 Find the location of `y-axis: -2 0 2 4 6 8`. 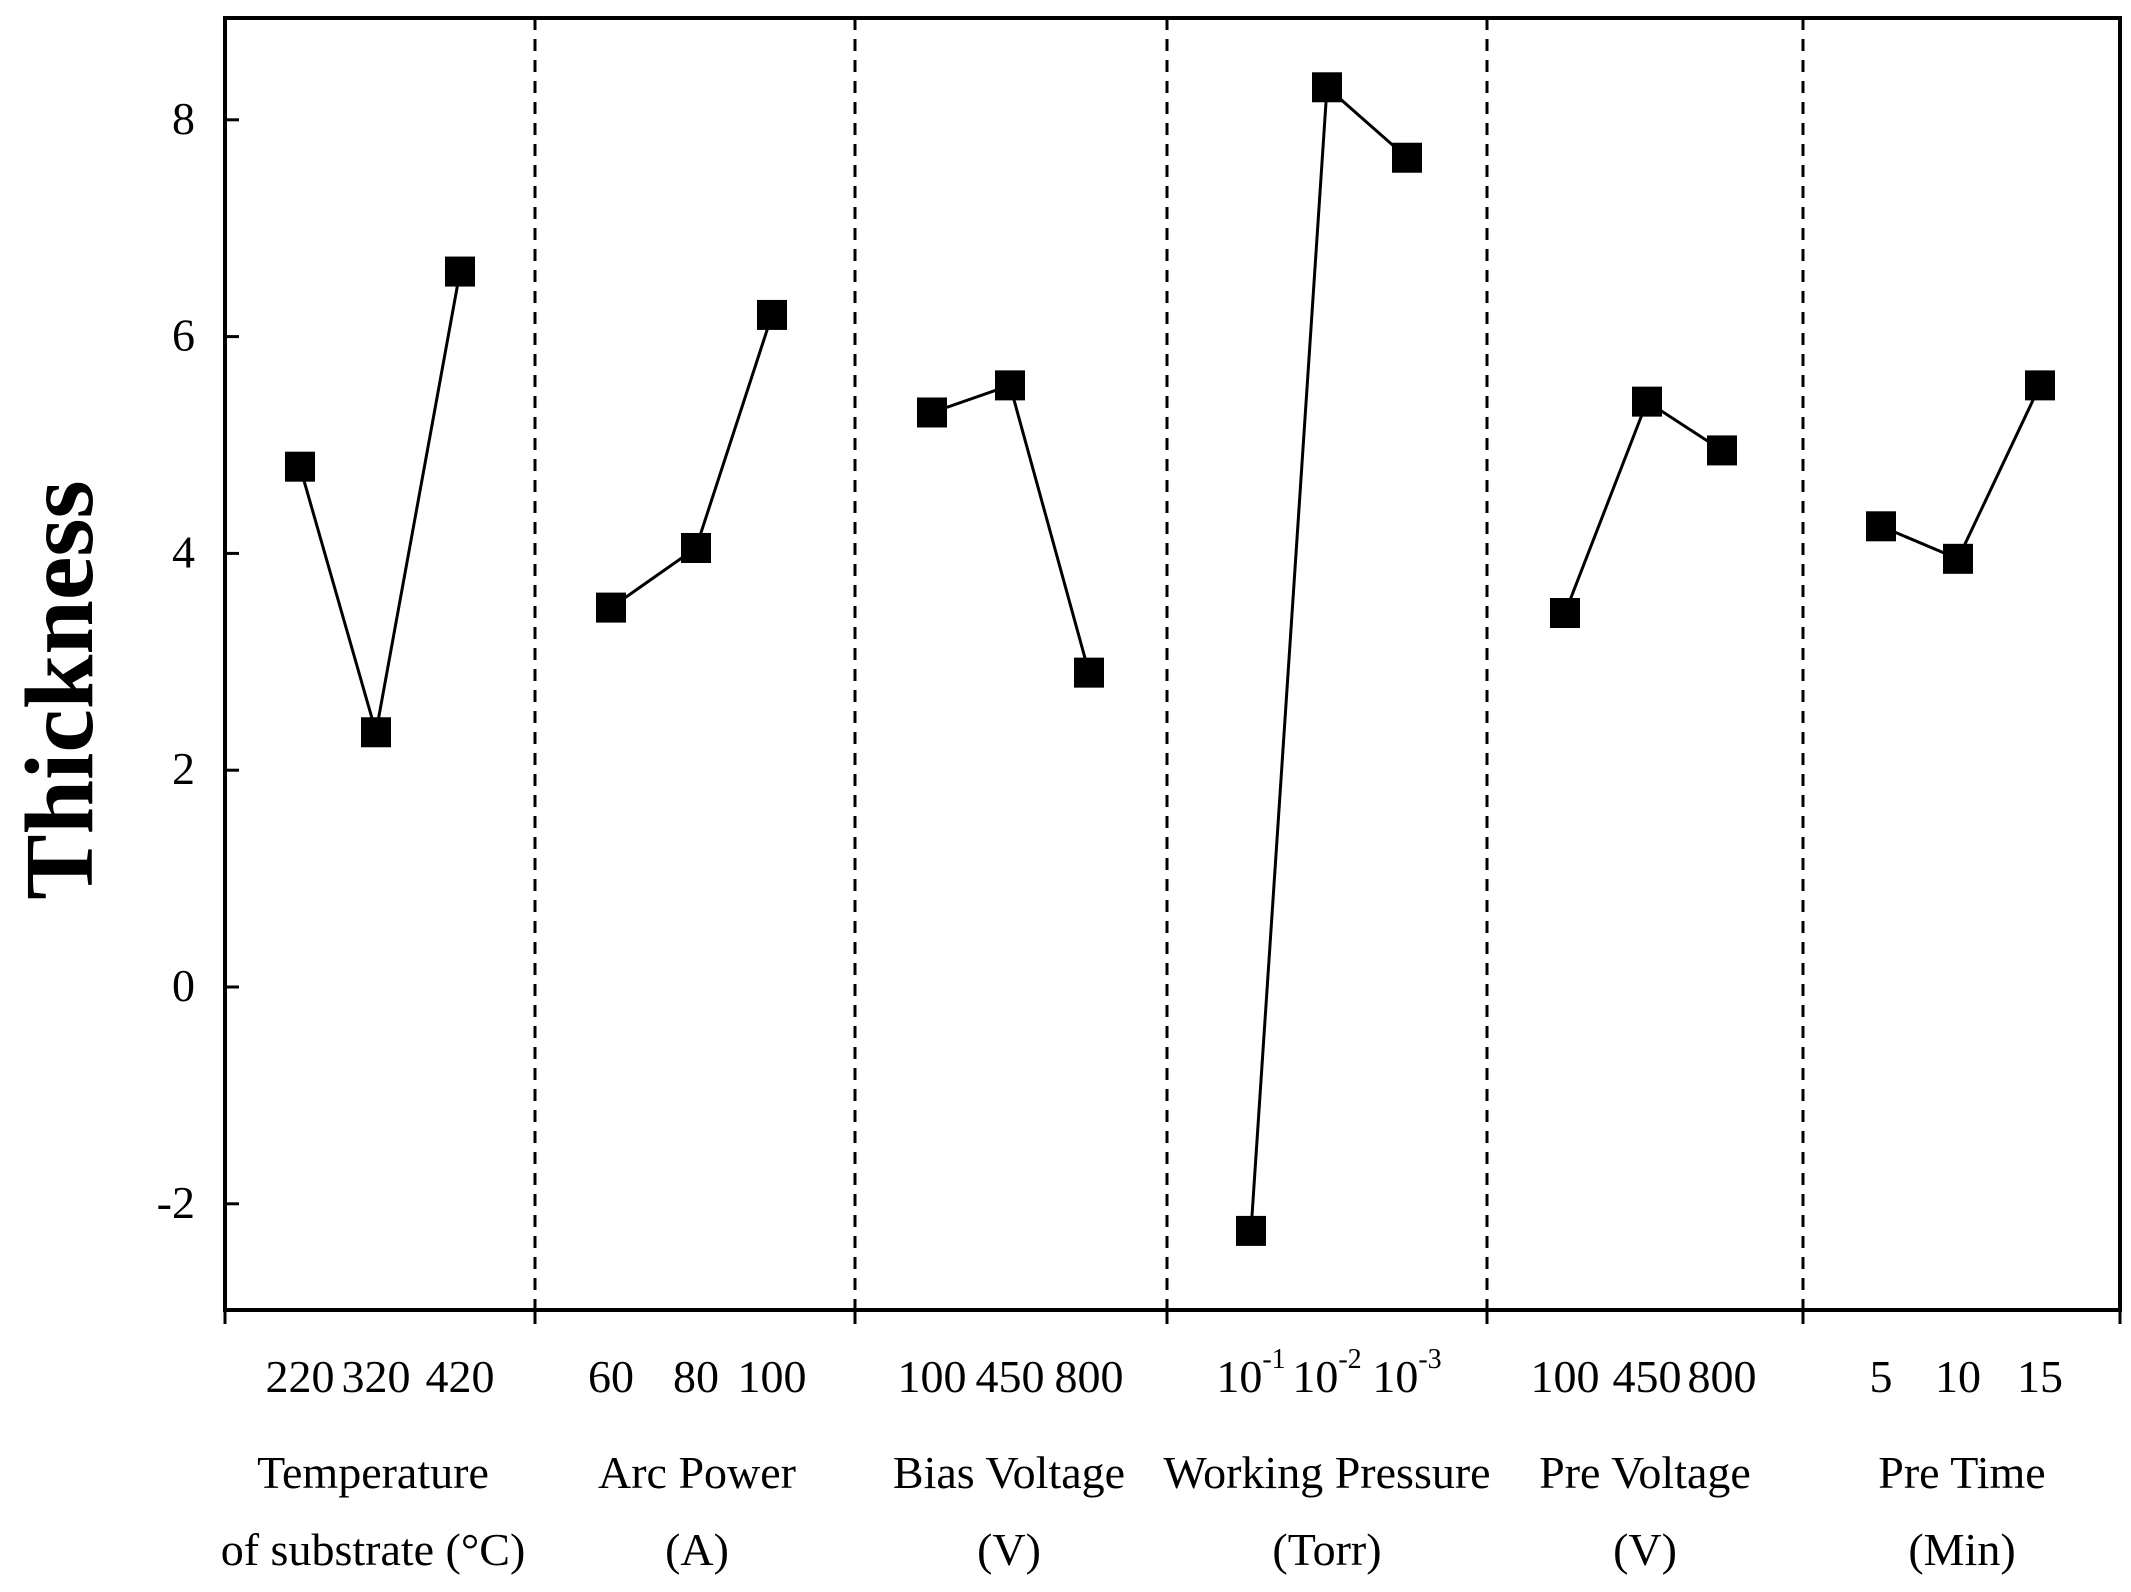

y-axis: -2 0 2 4 6 8 is located at coordinates (198, 660).